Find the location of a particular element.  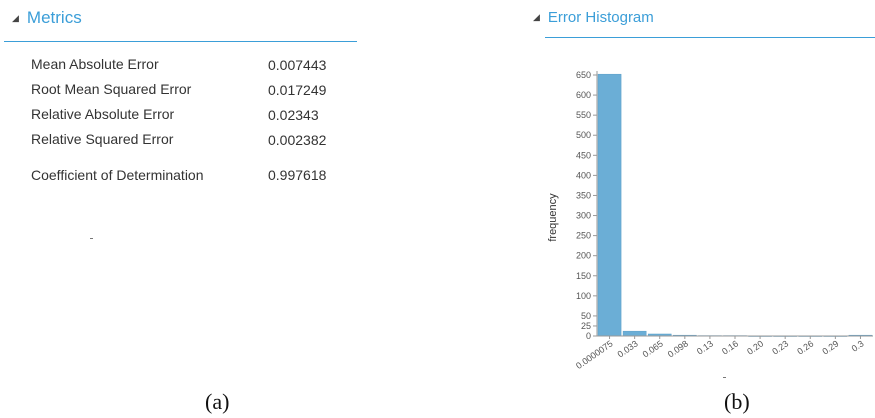

y-axis-label: frequency is located at coordinates (553, 217).